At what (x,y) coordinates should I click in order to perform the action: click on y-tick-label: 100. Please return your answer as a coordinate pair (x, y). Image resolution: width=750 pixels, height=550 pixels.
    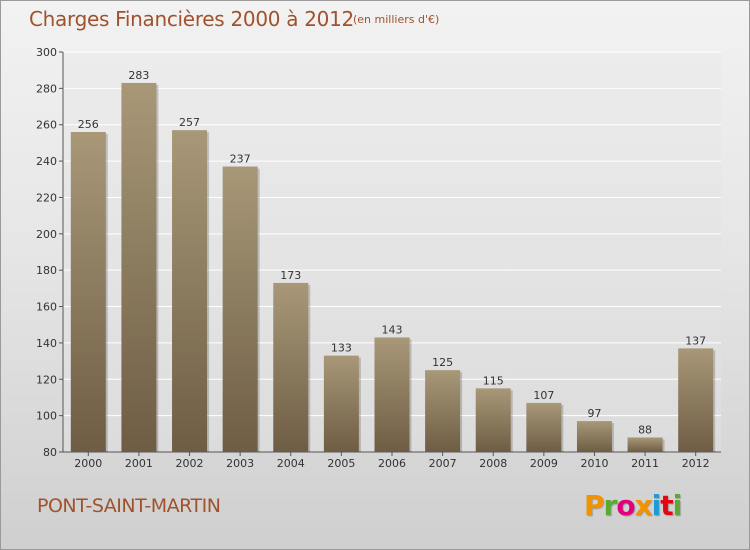
    Looking at the image, I should click on (46, 416).